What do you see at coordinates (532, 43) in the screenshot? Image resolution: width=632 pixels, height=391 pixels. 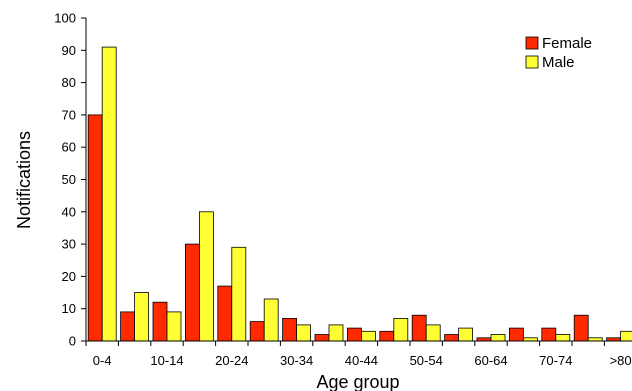 I see `legend-swatch-female` at bounding box center [532, 43].